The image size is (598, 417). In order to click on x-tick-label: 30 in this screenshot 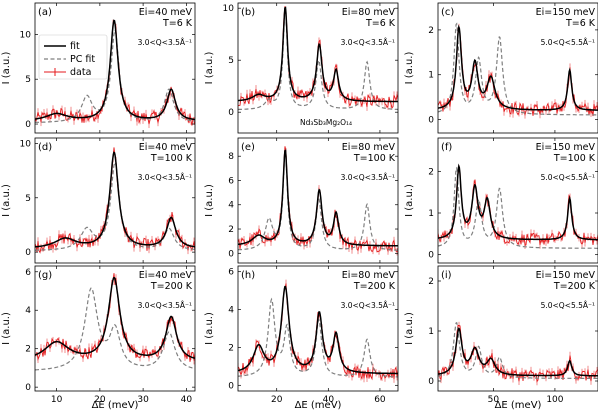, I will do `click(143, 400)`.